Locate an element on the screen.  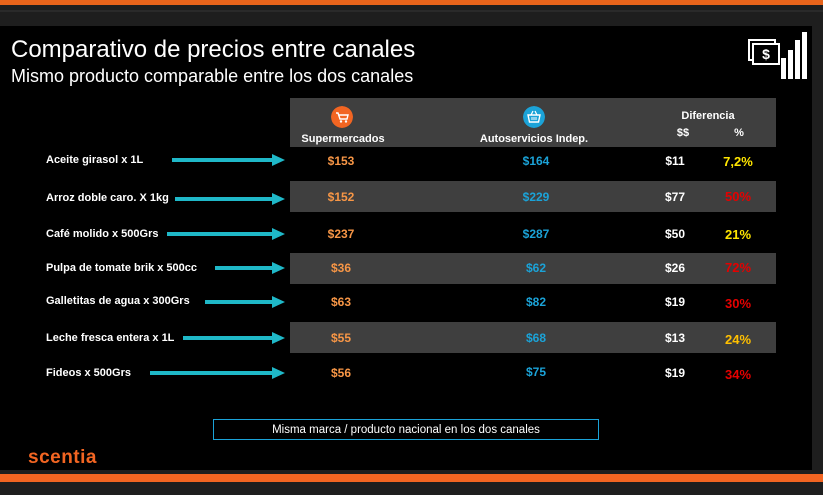
price-autoservicios: $164 is located at coordinates (536, 161).